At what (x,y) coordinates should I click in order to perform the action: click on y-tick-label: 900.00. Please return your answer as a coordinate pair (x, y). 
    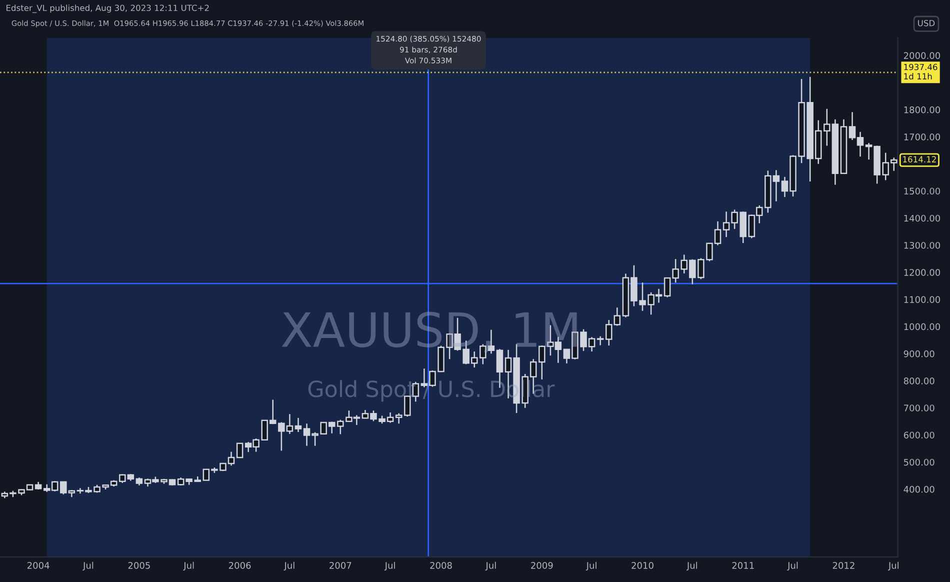
    Looking at the image, I should click on (919, 354).